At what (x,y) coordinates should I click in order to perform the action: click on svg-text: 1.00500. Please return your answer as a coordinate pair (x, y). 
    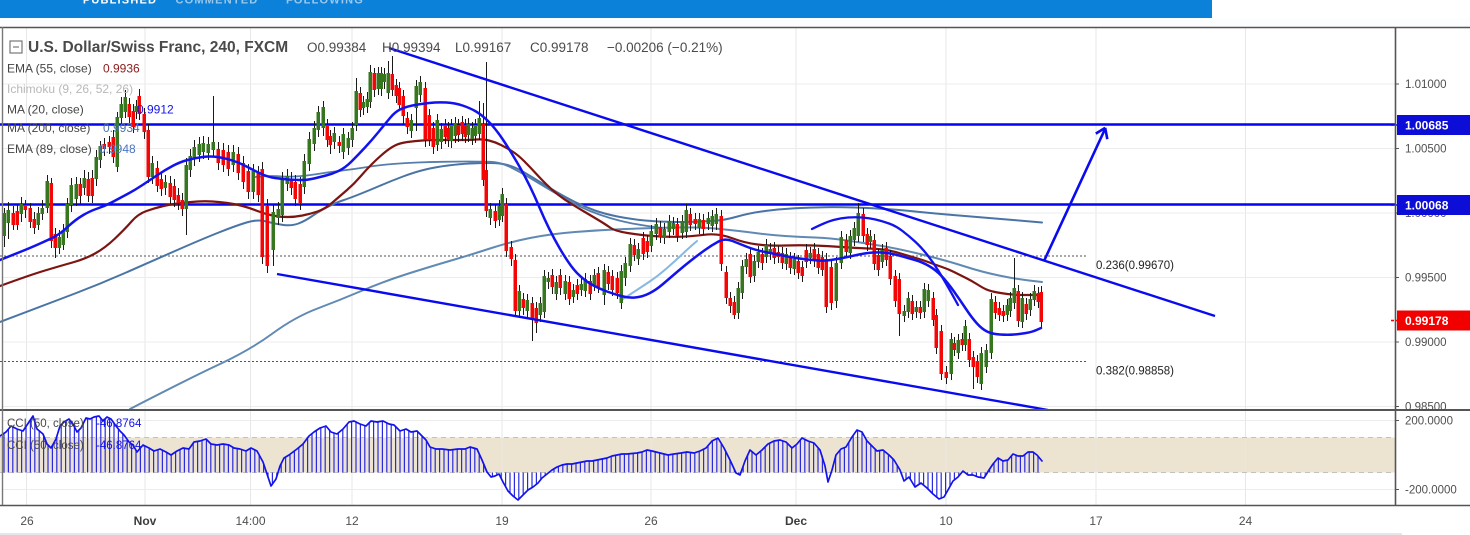
    Looking at the image, I should click on (1426, 150).